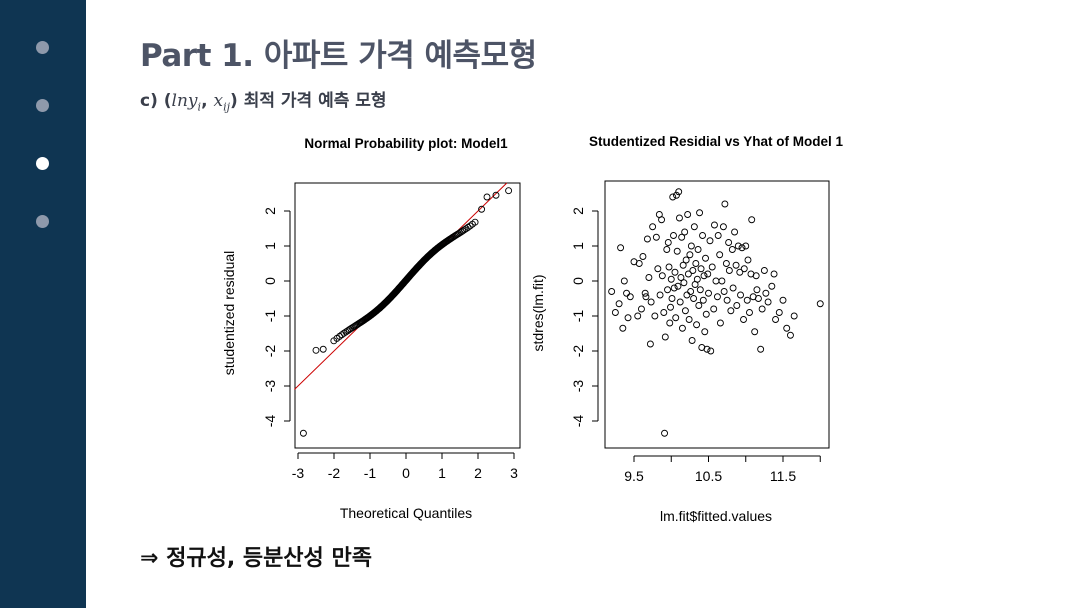 The height and width of the screenshot is (608, 1080). Describe the element at coordinates (716, 141) in the screenshot. I see `rv-title: Studentized Residial vs Yhat of Model 1` at that location.